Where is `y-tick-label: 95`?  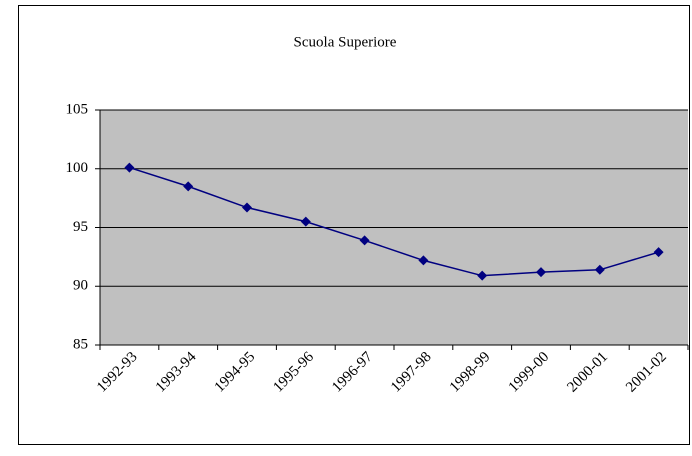
y-tick-label: 95 is located at coordinates (80, 227).